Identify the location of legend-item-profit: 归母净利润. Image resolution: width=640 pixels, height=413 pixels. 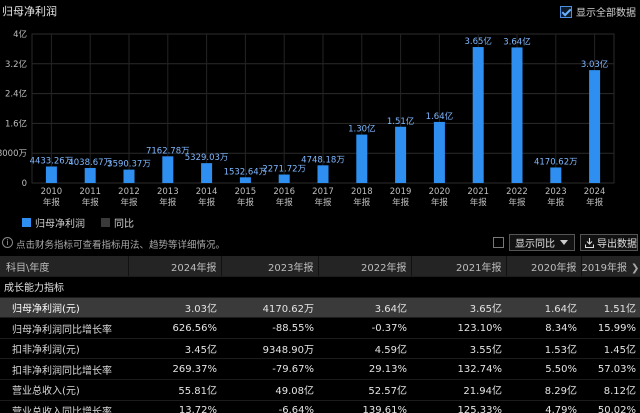
(53, 222).